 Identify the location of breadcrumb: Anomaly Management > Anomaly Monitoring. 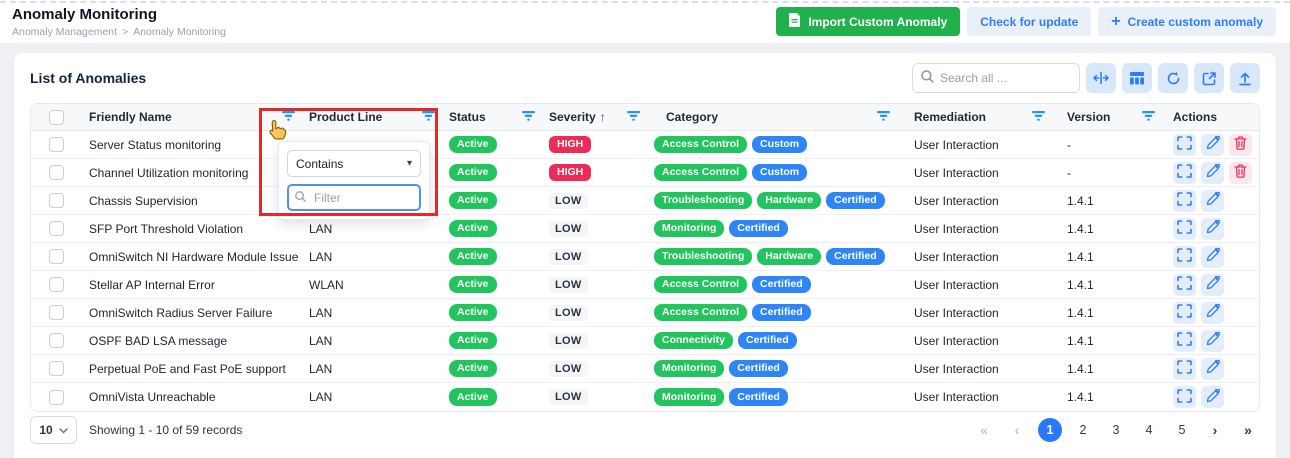
(119, 32).